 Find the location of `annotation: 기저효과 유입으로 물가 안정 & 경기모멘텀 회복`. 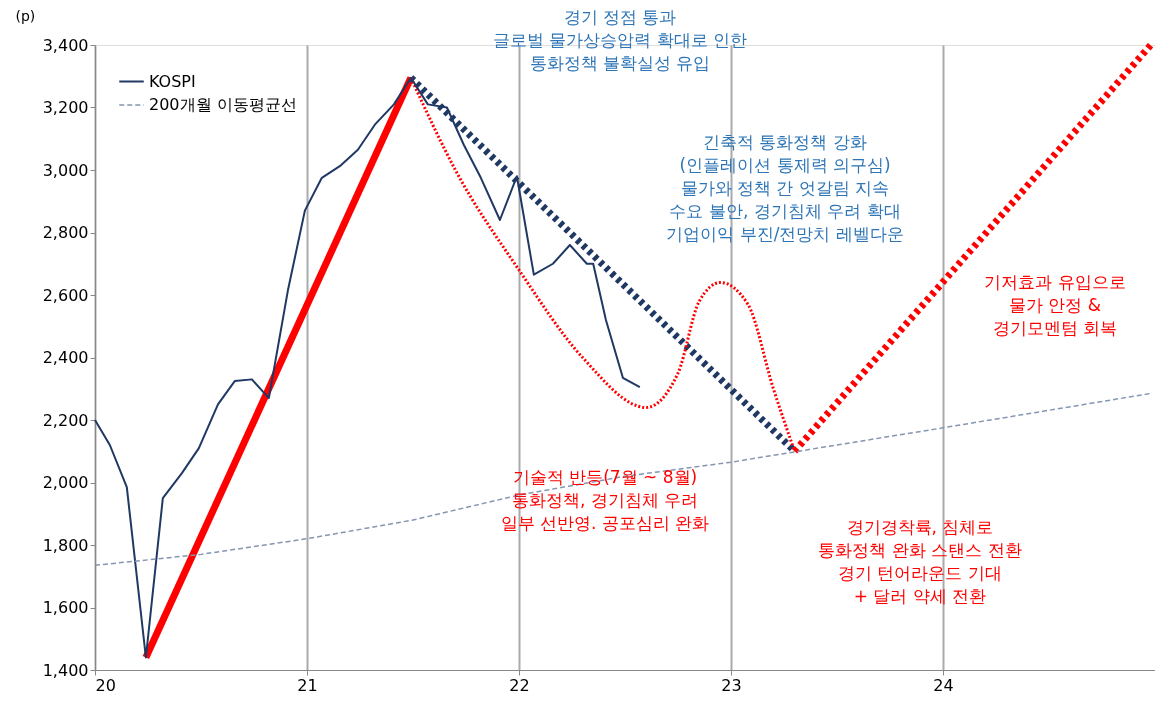

annotation: 기저효과 유입으로 물가 안정 & 경기모멘텀 회복 is located at coordinates (1055, 305).